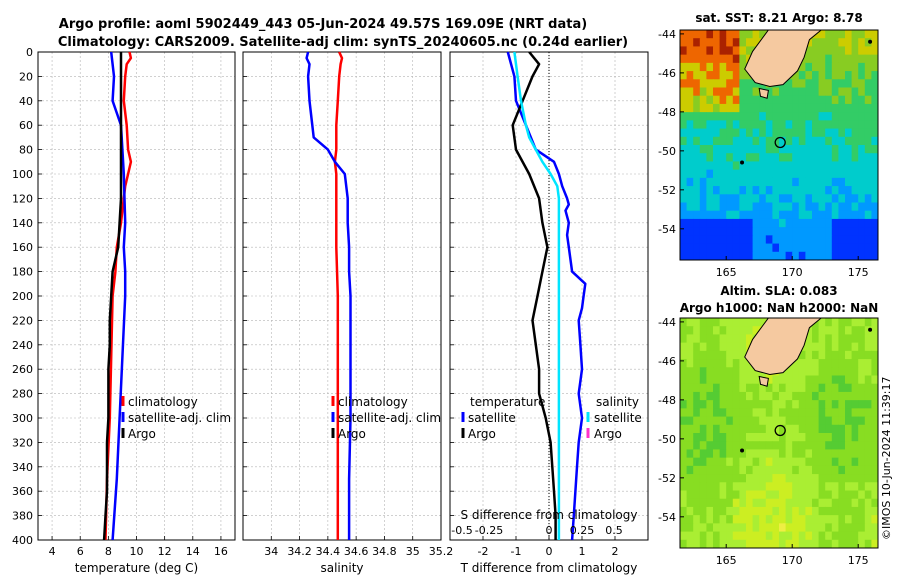  Describe the element at coordinates (582, 530) in the screenshot. I see `s-tick-label: 0.25` at that location.